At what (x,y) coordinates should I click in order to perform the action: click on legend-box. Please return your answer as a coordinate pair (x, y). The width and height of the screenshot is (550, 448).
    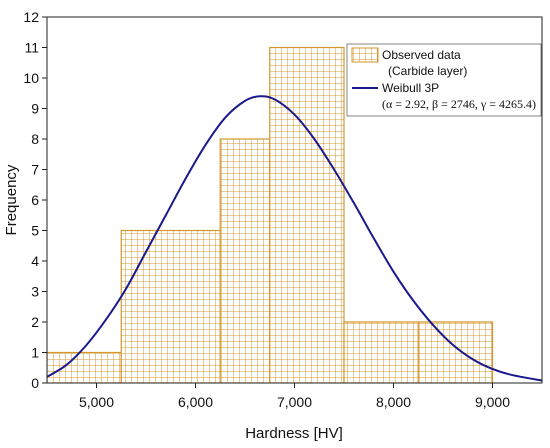
    Looking at the image, I should click on (444, 80).